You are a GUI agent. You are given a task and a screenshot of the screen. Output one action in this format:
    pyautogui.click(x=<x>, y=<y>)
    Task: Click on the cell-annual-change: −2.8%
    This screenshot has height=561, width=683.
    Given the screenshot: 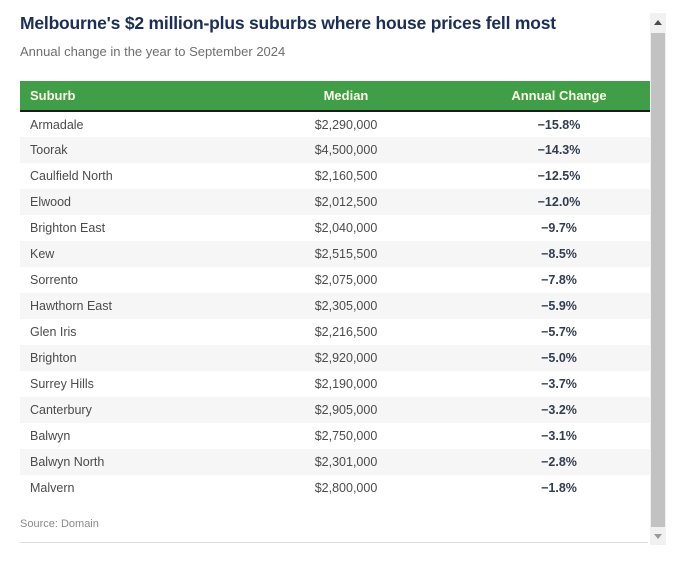 What is the action you would take?
    pyautogui.click(x=559, y=462)
    